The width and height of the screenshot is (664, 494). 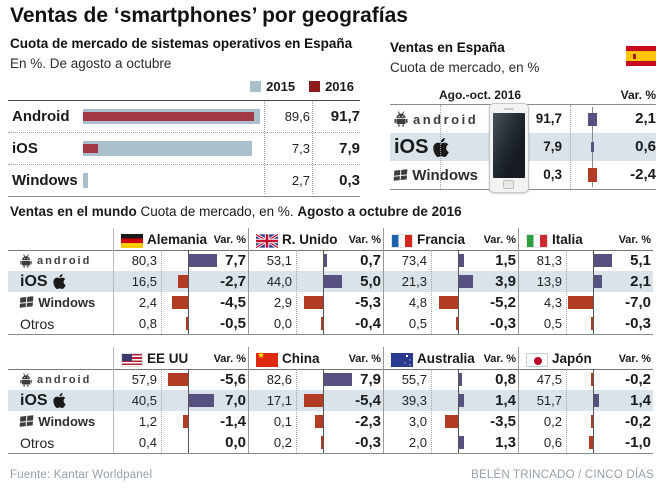 I want to click on ios-label: iOS, so click(x=43, y=401).